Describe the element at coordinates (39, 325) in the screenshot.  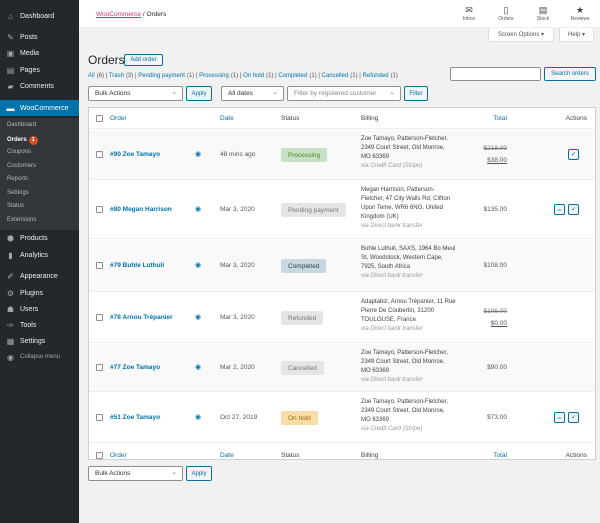
I see `sidebar-item-tools: ✑ Tools` at that location.